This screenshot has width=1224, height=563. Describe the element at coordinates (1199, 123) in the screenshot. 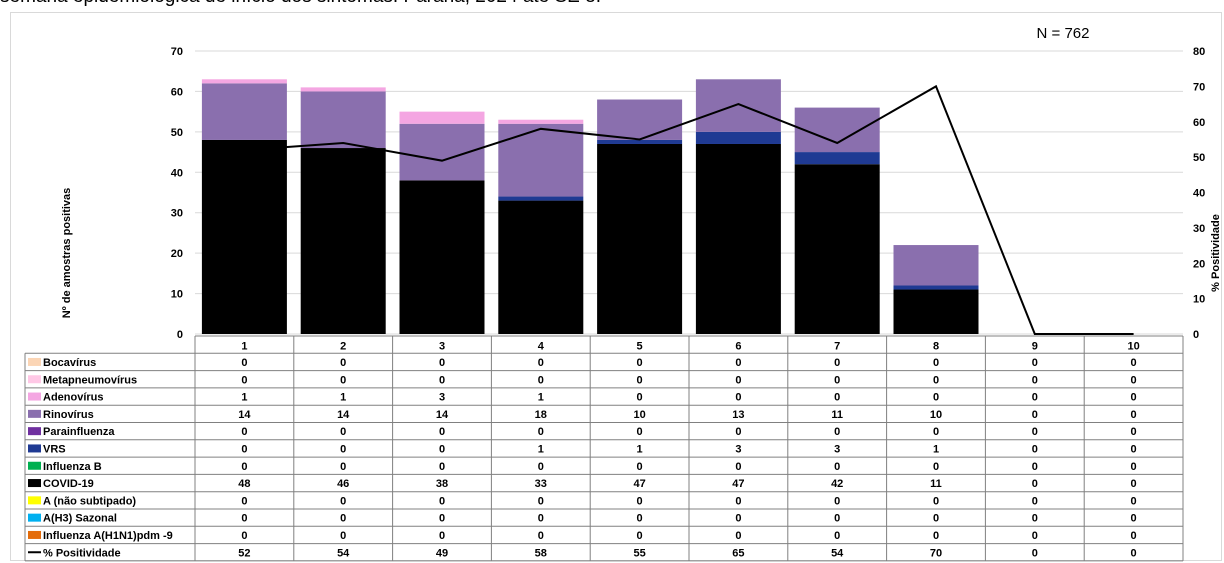

I see `y2-tick-label: 60` at that location.